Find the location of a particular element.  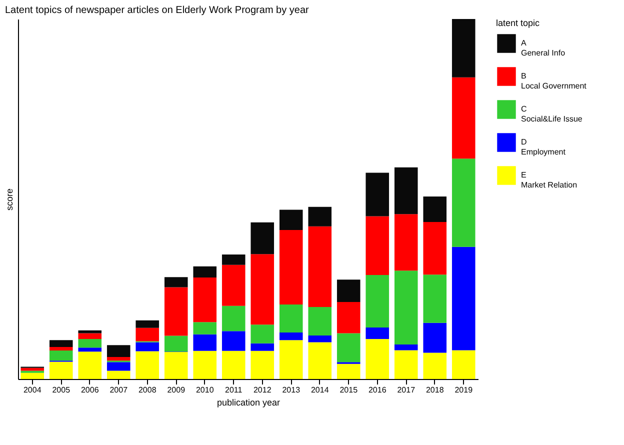

y-axis-title: score is located at coordinates (9, 199).